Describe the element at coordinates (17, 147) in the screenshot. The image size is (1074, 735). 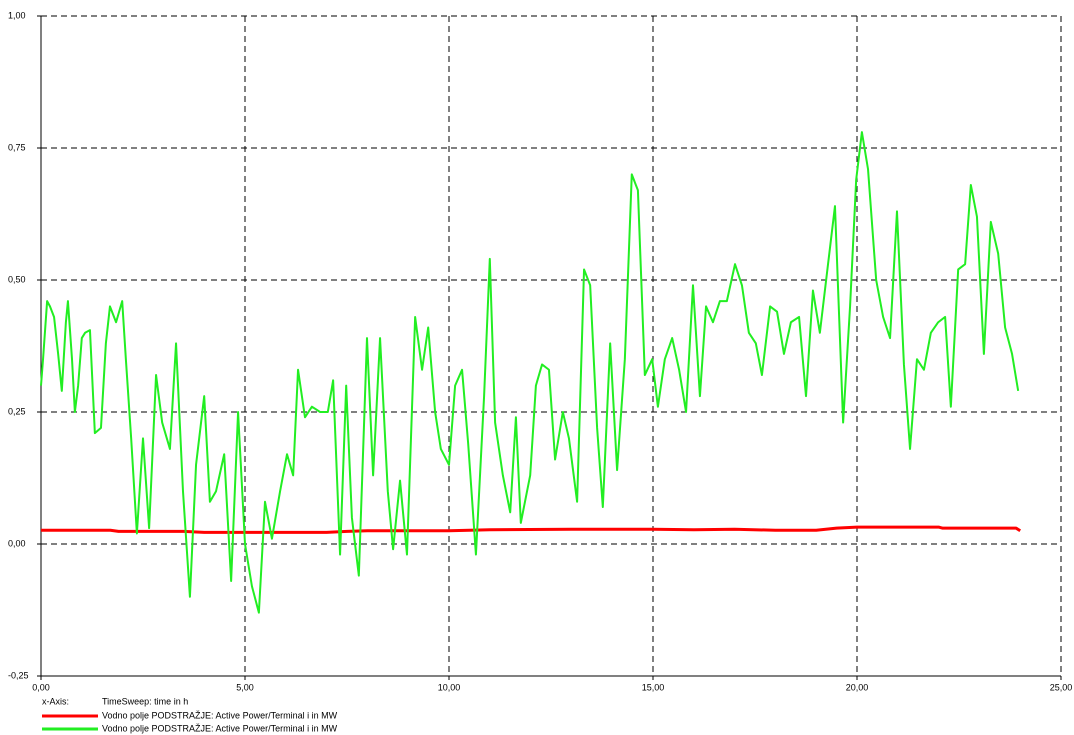
I see `y-tick-label: 0,75` at that location.